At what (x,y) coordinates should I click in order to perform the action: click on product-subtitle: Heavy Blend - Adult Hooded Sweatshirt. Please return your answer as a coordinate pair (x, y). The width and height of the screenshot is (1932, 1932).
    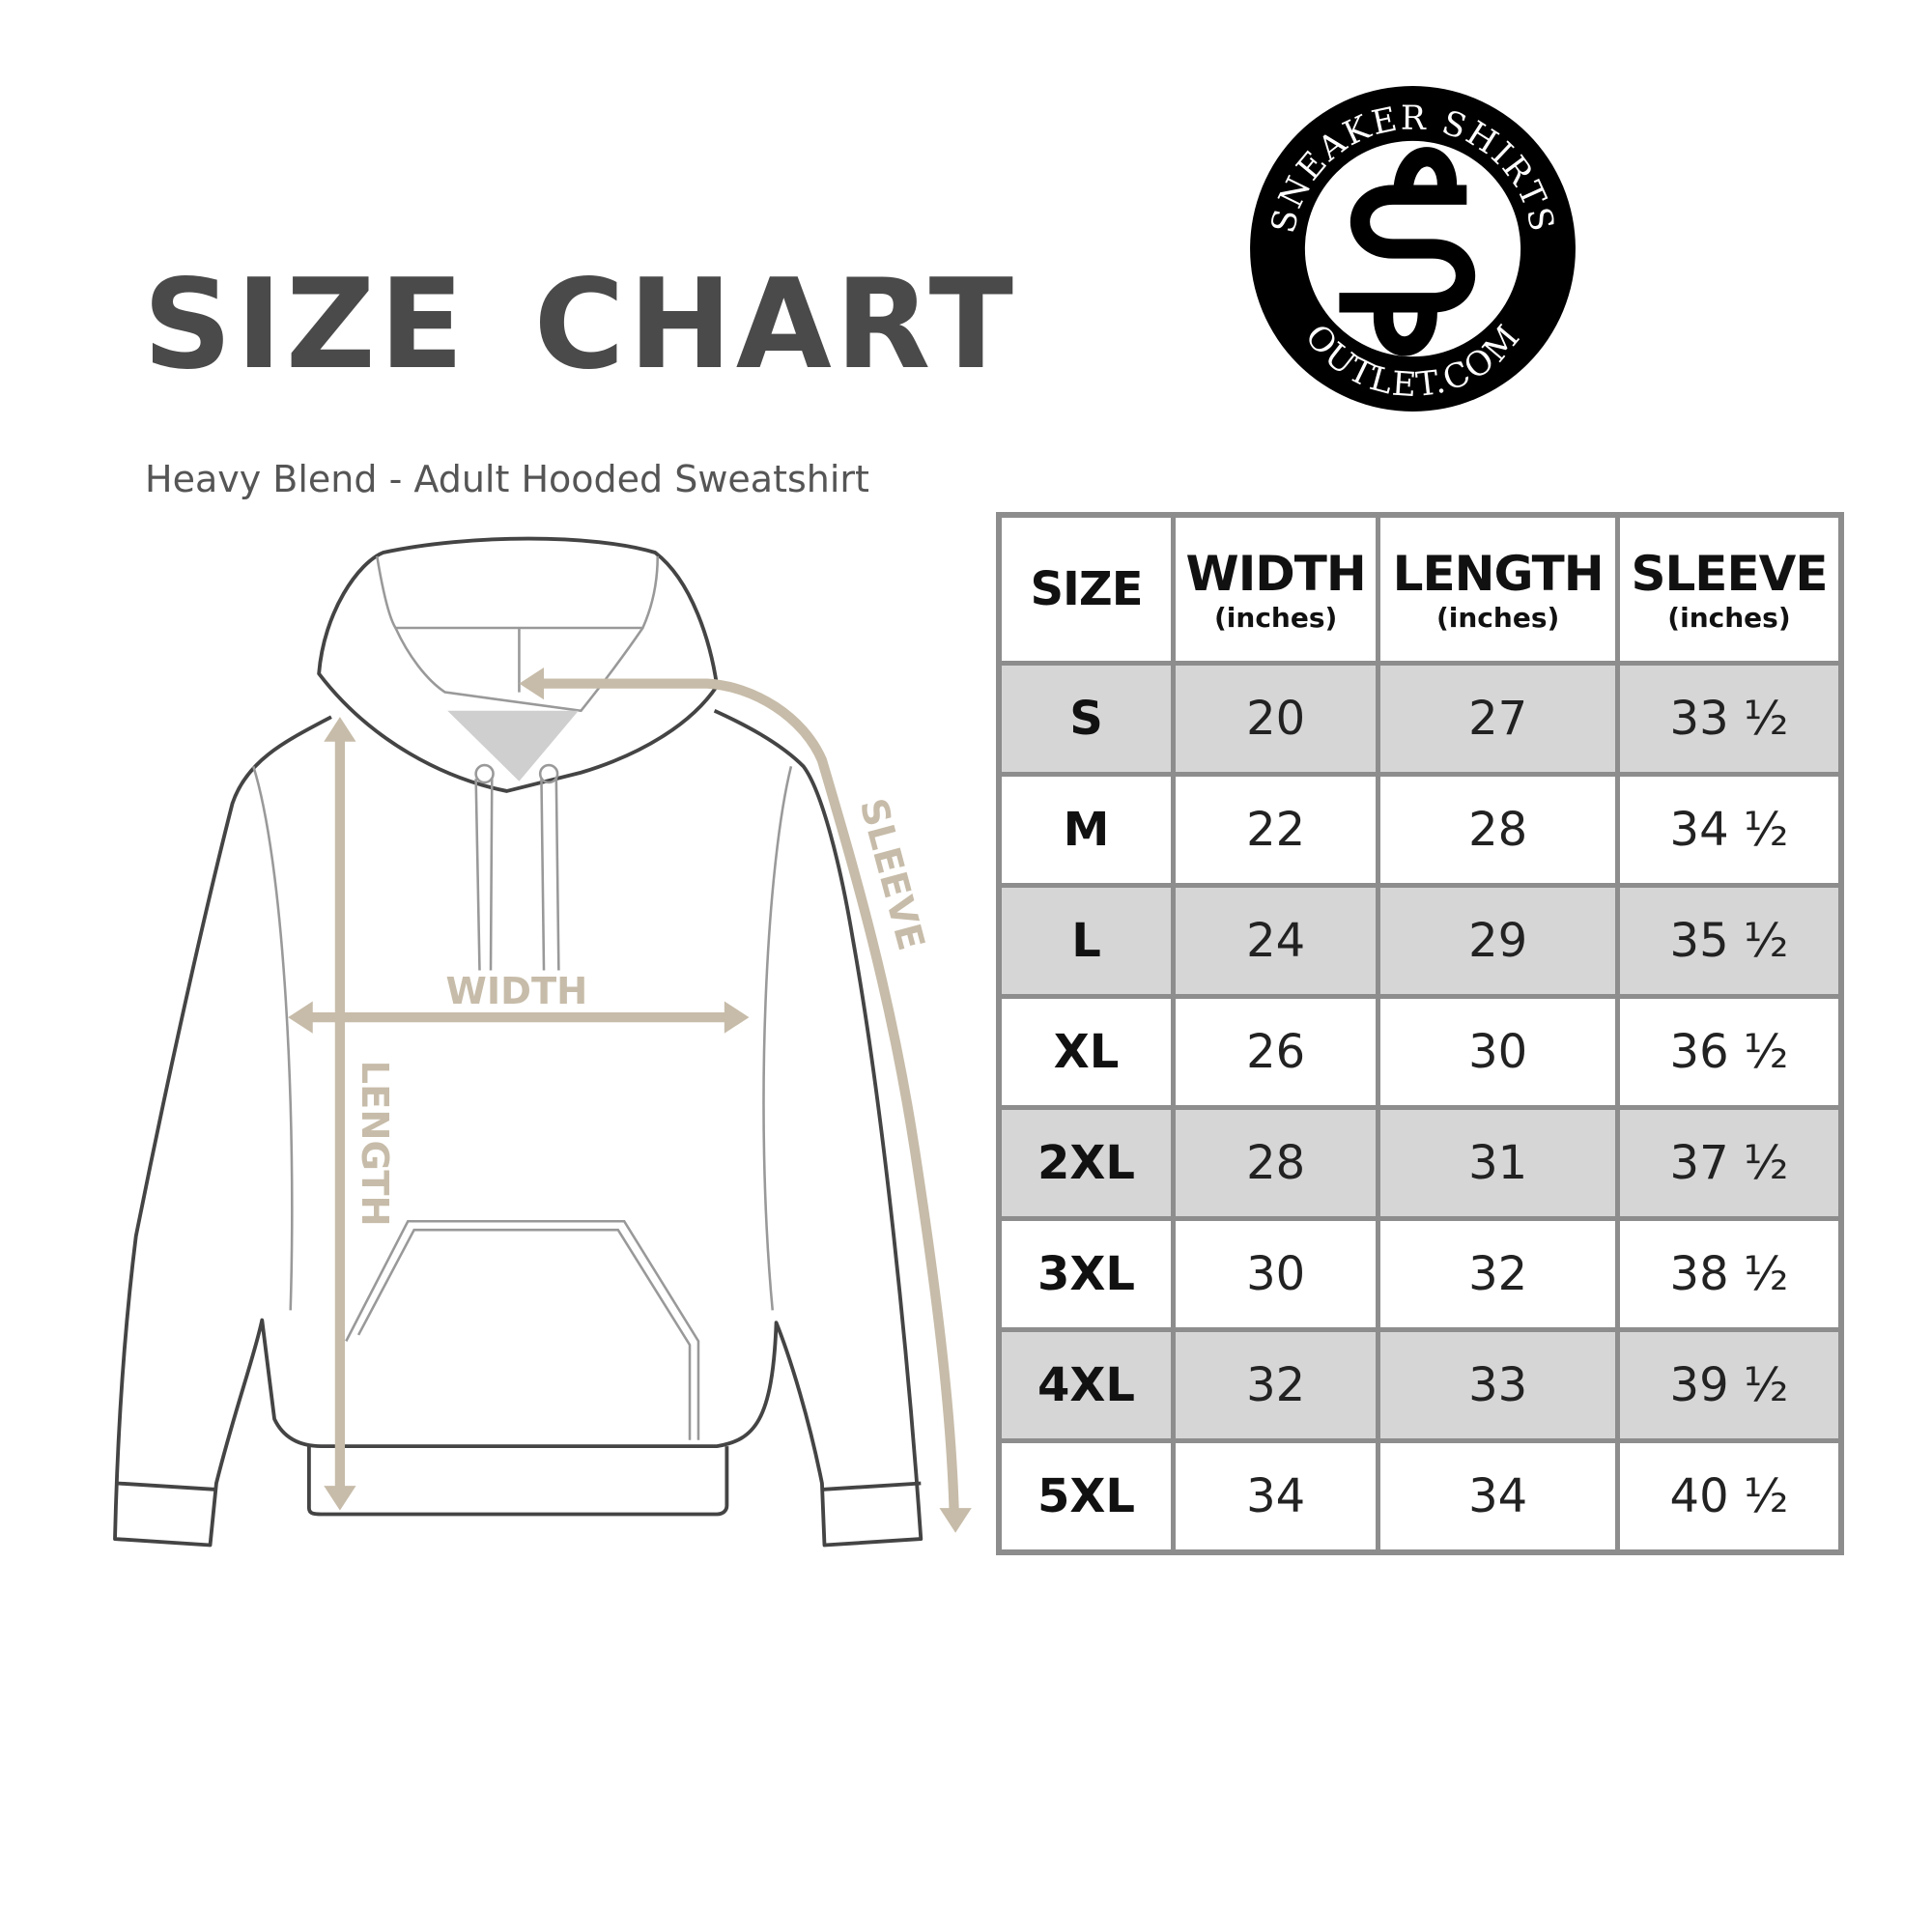
    Looking at the image, I should click on (507, 479).